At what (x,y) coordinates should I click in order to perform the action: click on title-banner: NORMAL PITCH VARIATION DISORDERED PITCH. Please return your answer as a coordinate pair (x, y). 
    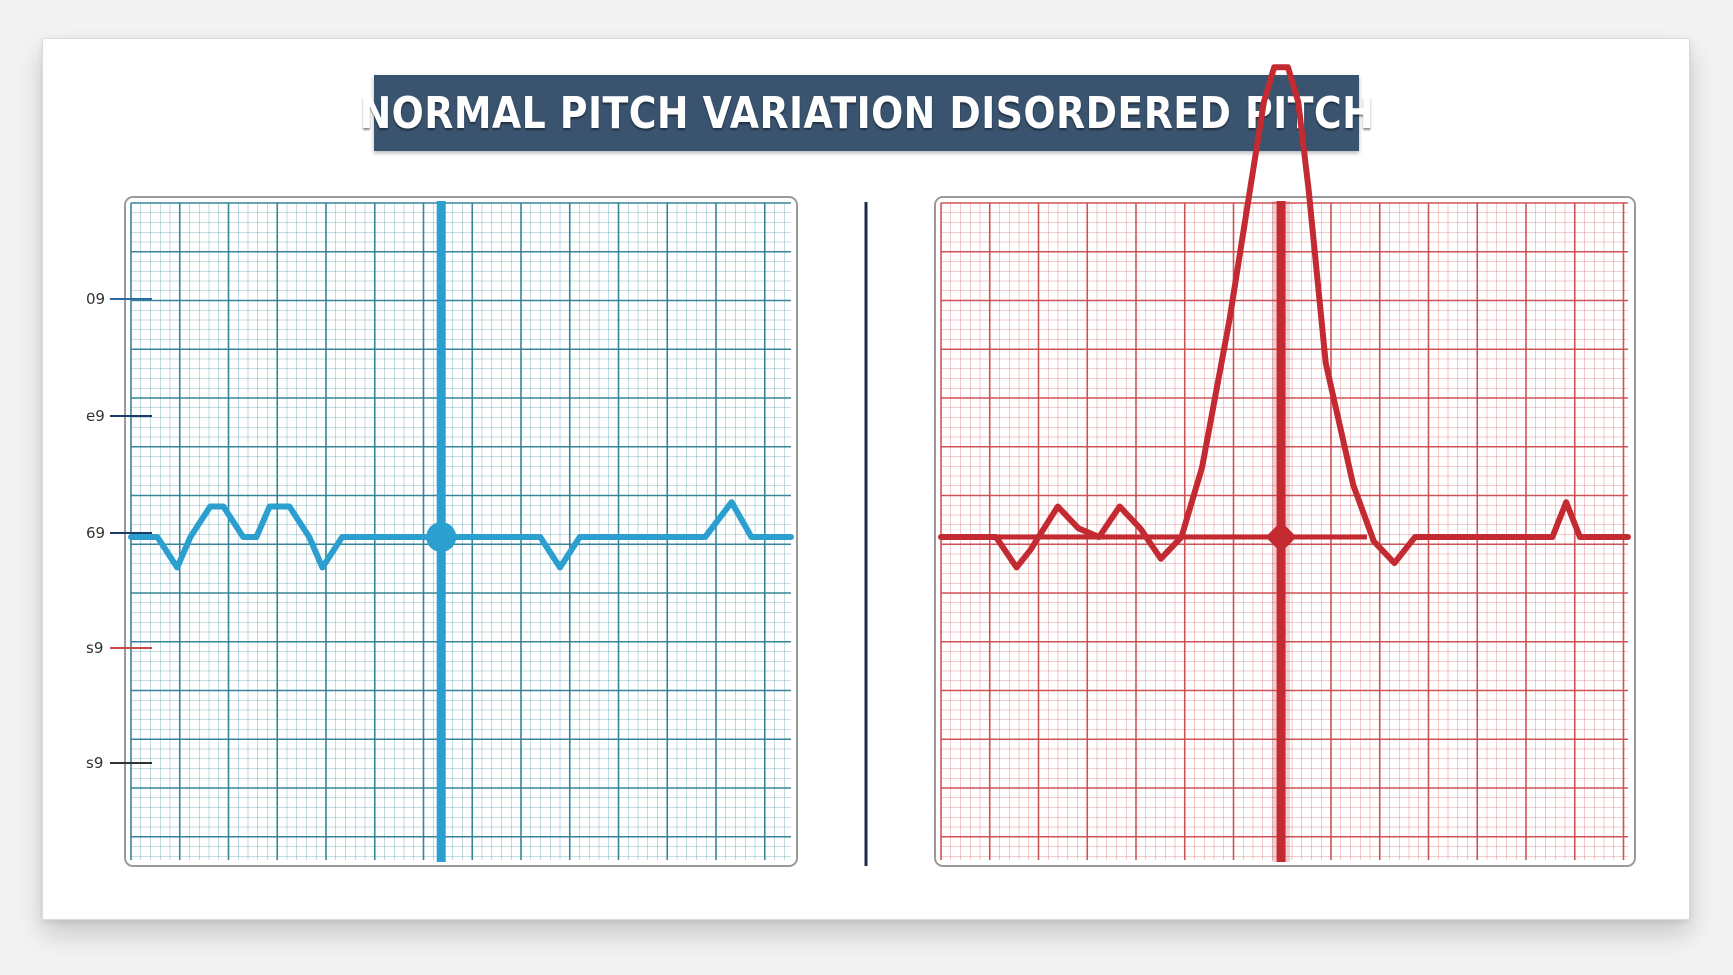
    Looking at the image, I should click on (866, 113).